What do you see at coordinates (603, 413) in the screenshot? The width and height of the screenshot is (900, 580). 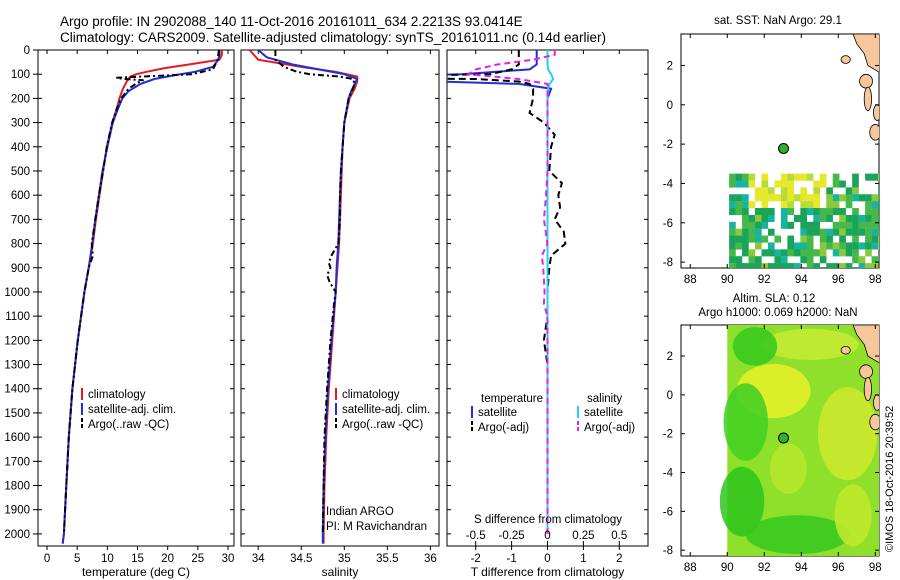 I see `legend-label: satellite` at bounding box center [603, 413].